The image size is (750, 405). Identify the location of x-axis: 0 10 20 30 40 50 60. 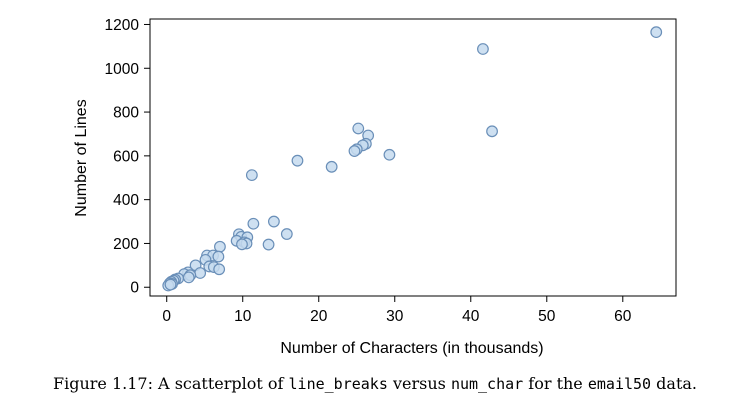
(397, 310).